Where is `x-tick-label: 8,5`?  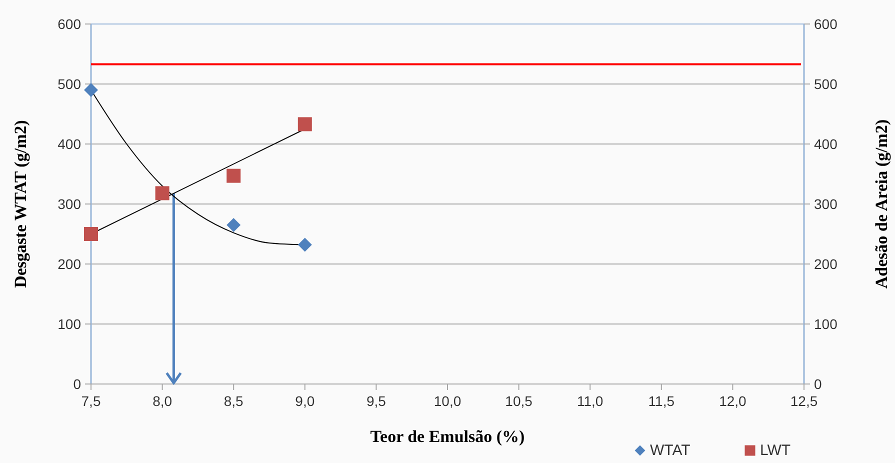 x-tick-label: 8,5 is located at coordinates (234, 401).